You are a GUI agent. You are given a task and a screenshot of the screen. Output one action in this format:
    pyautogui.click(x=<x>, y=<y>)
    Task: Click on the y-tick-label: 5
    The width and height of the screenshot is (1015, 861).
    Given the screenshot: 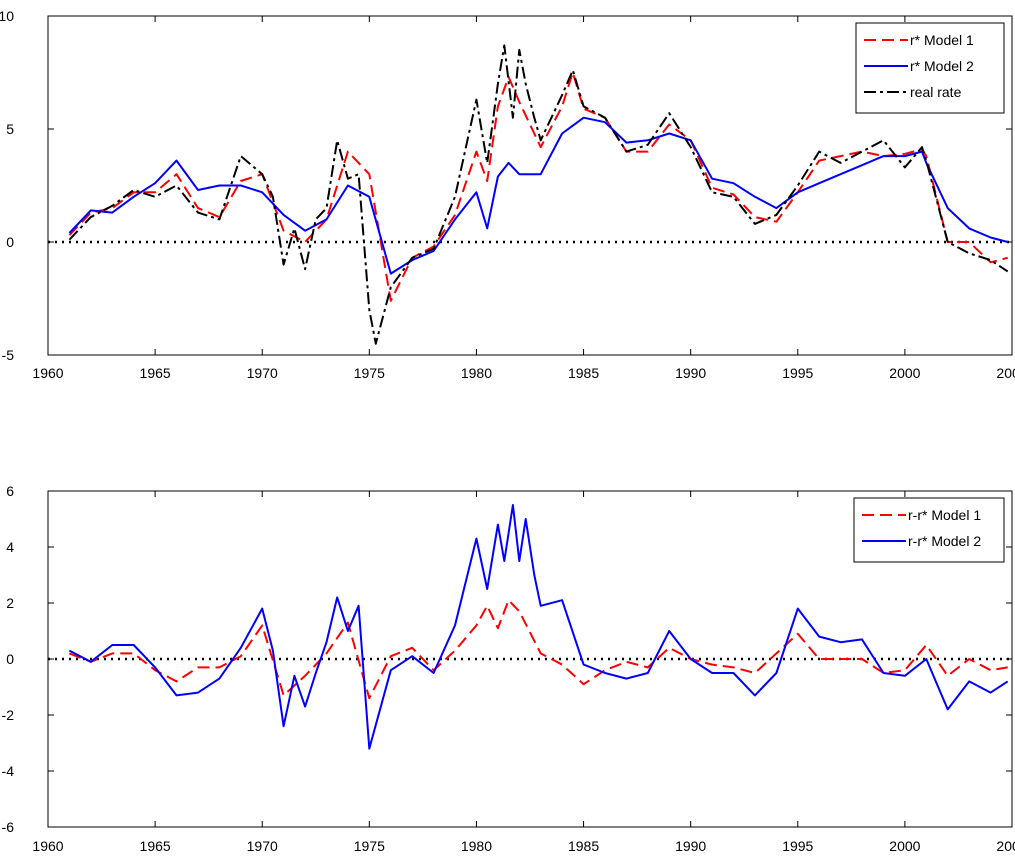 What is the action you would take?
    pyautogui.click(x=10, y=129)
    